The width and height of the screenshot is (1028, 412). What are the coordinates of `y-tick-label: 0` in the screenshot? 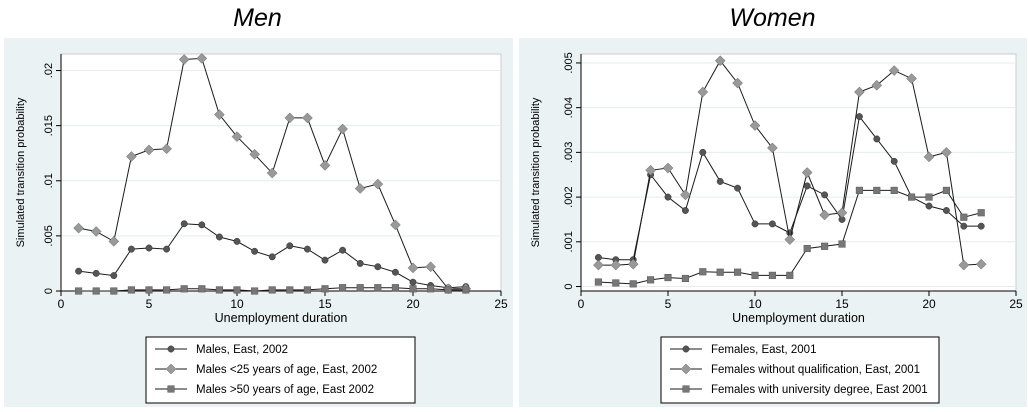 It's located at (49, 291).